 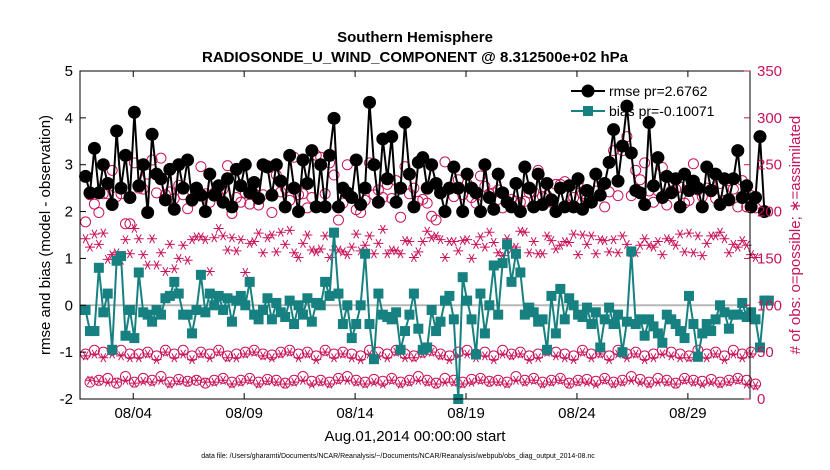 What do you see at coordinates (769, 118) in the screenshot?
I see `y2-tick-label: 300` at bounding box center [769, 118].